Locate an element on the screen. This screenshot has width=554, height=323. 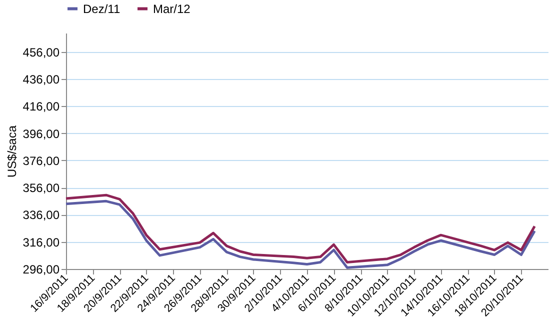
y-tick-label: 316,00 is located at coordinates (41, 242).